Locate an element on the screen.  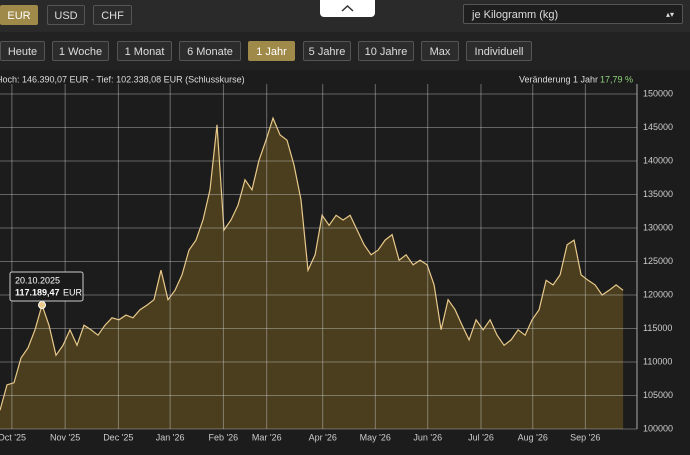
change-label: Veränderung 1 Jahr is located at coordinates (558, 79).